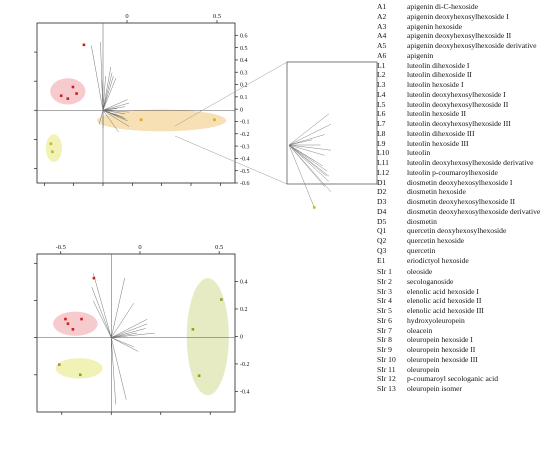  I want to click on legend-row: SIr 1 oleoside, so click(404, 272).